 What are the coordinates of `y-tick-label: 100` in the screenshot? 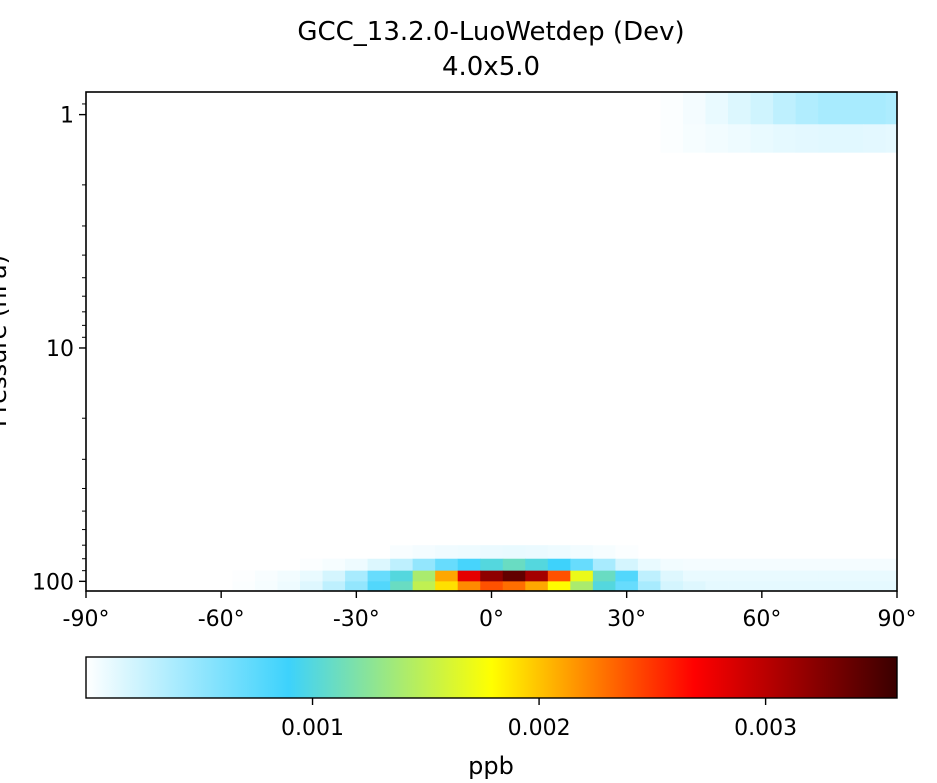 It's located at (53, 582).